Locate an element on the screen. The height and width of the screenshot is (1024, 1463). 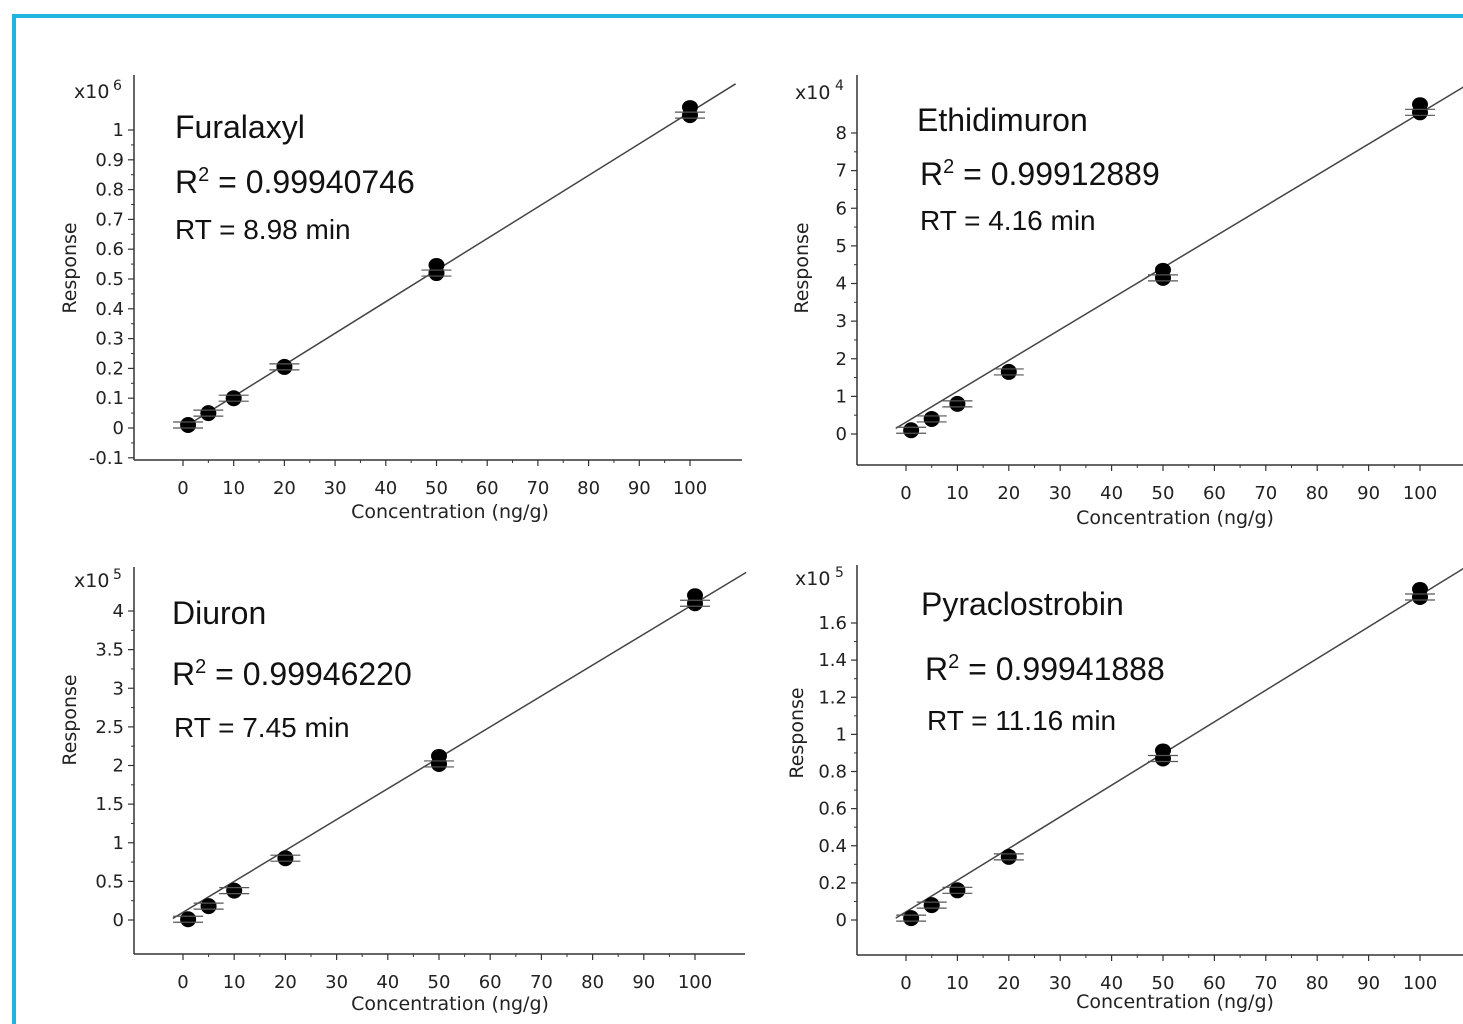
y-tick-label: 0.1 is located at coordinates (109, 398).